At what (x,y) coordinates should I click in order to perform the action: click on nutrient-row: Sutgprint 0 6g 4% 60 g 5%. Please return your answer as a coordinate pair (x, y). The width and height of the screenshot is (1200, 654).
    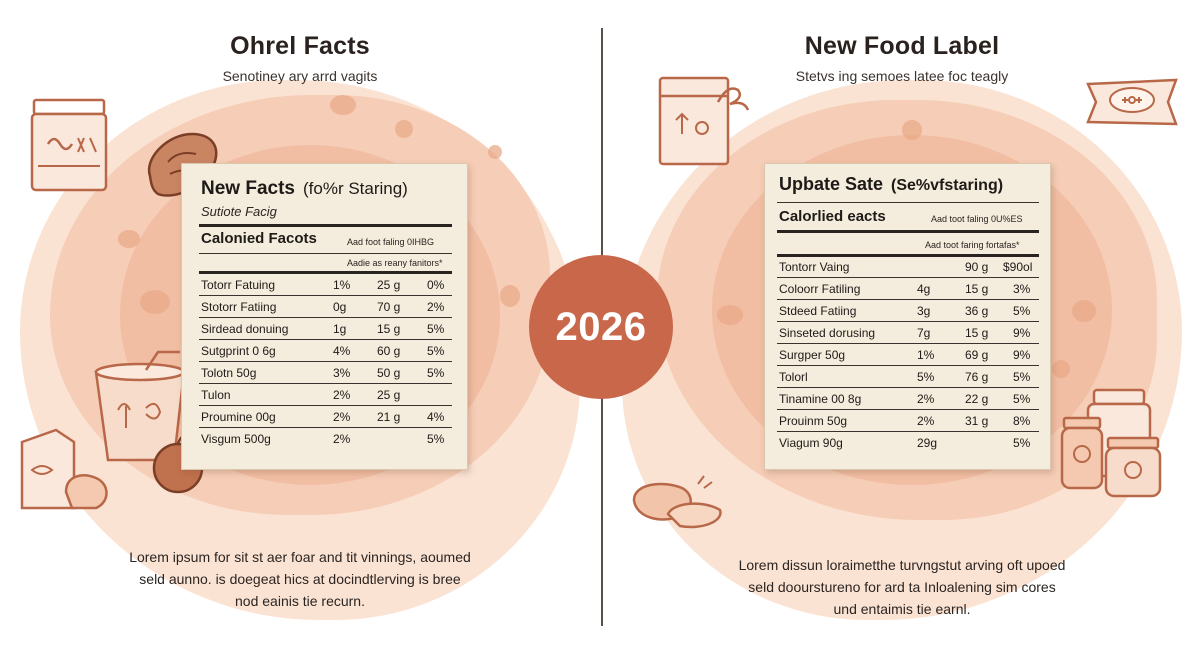
    Looking at the image, I should click on (325, 351).